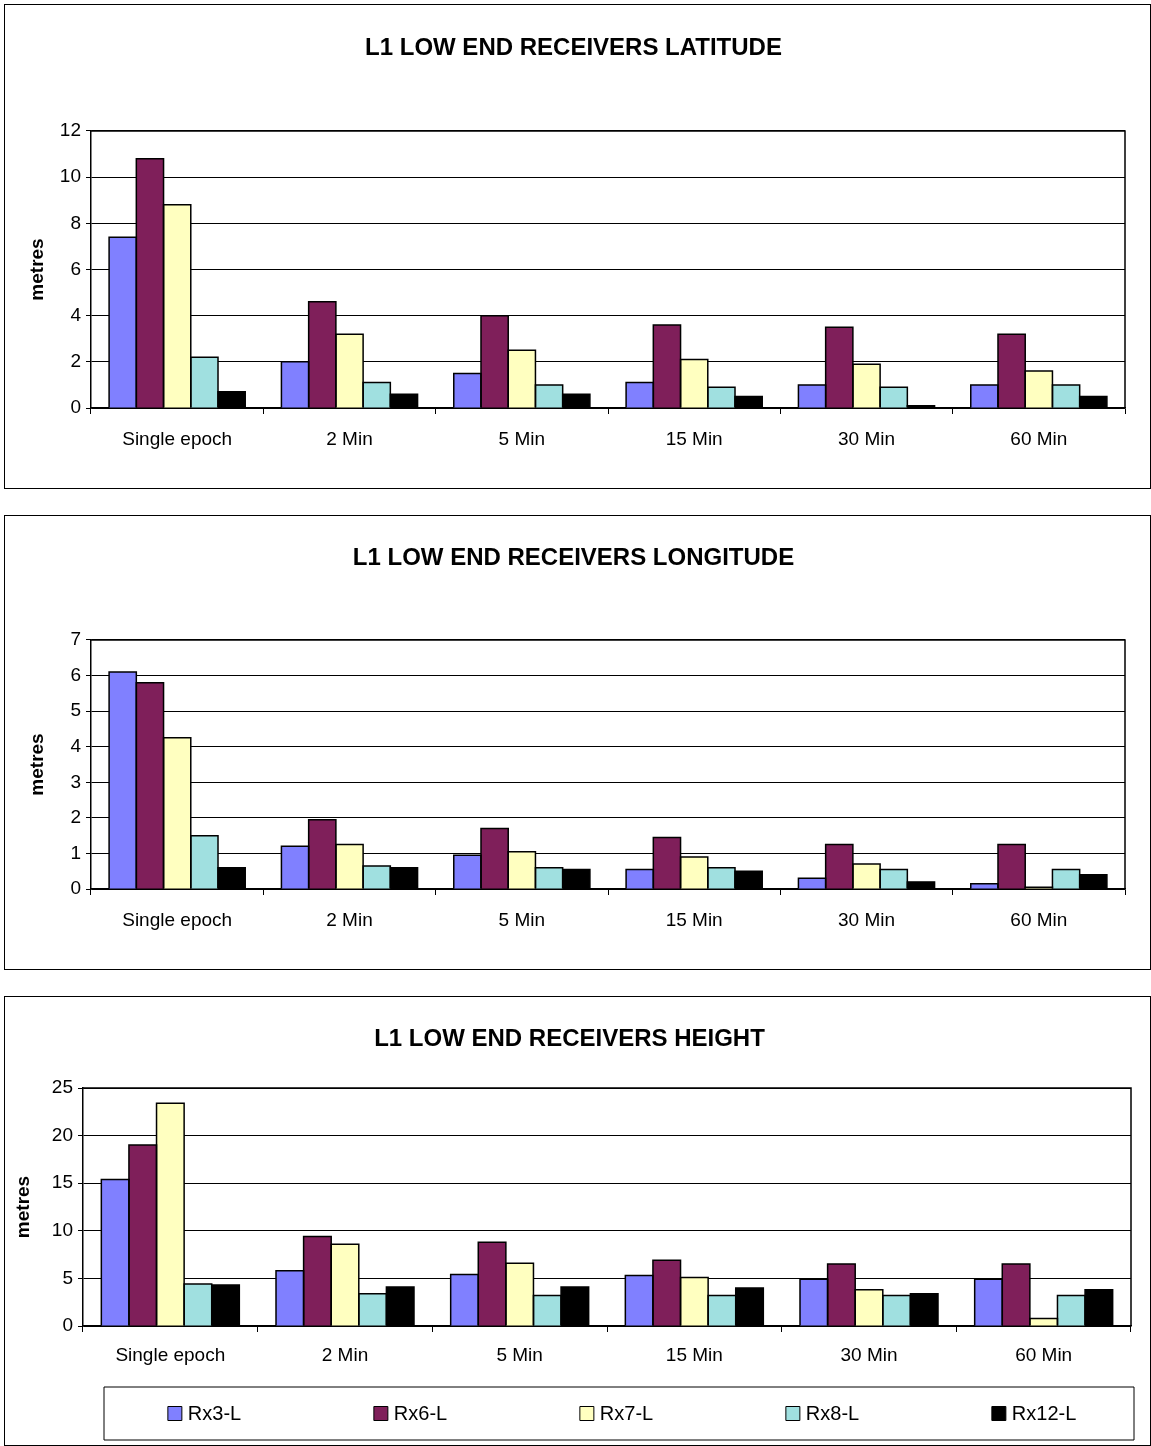  Describe the element at coordinates (214, 1413) in the screenshot. I see `legend-label: Rx3-L` at that location.